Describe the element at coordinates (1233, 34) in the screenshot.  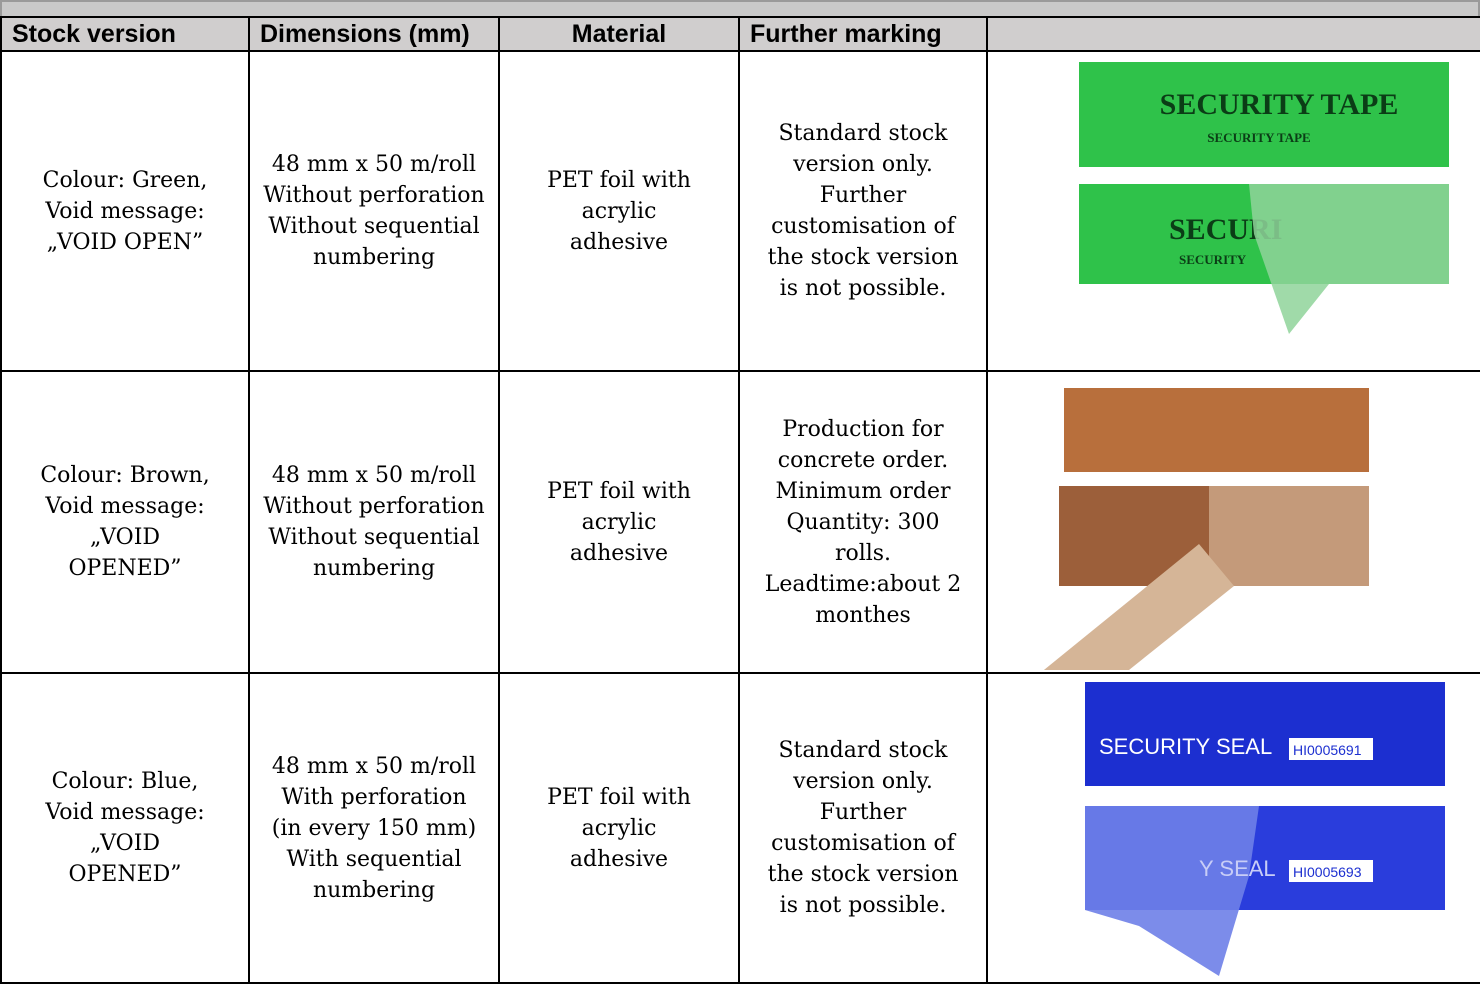
I see `column-header-empty` at that location.